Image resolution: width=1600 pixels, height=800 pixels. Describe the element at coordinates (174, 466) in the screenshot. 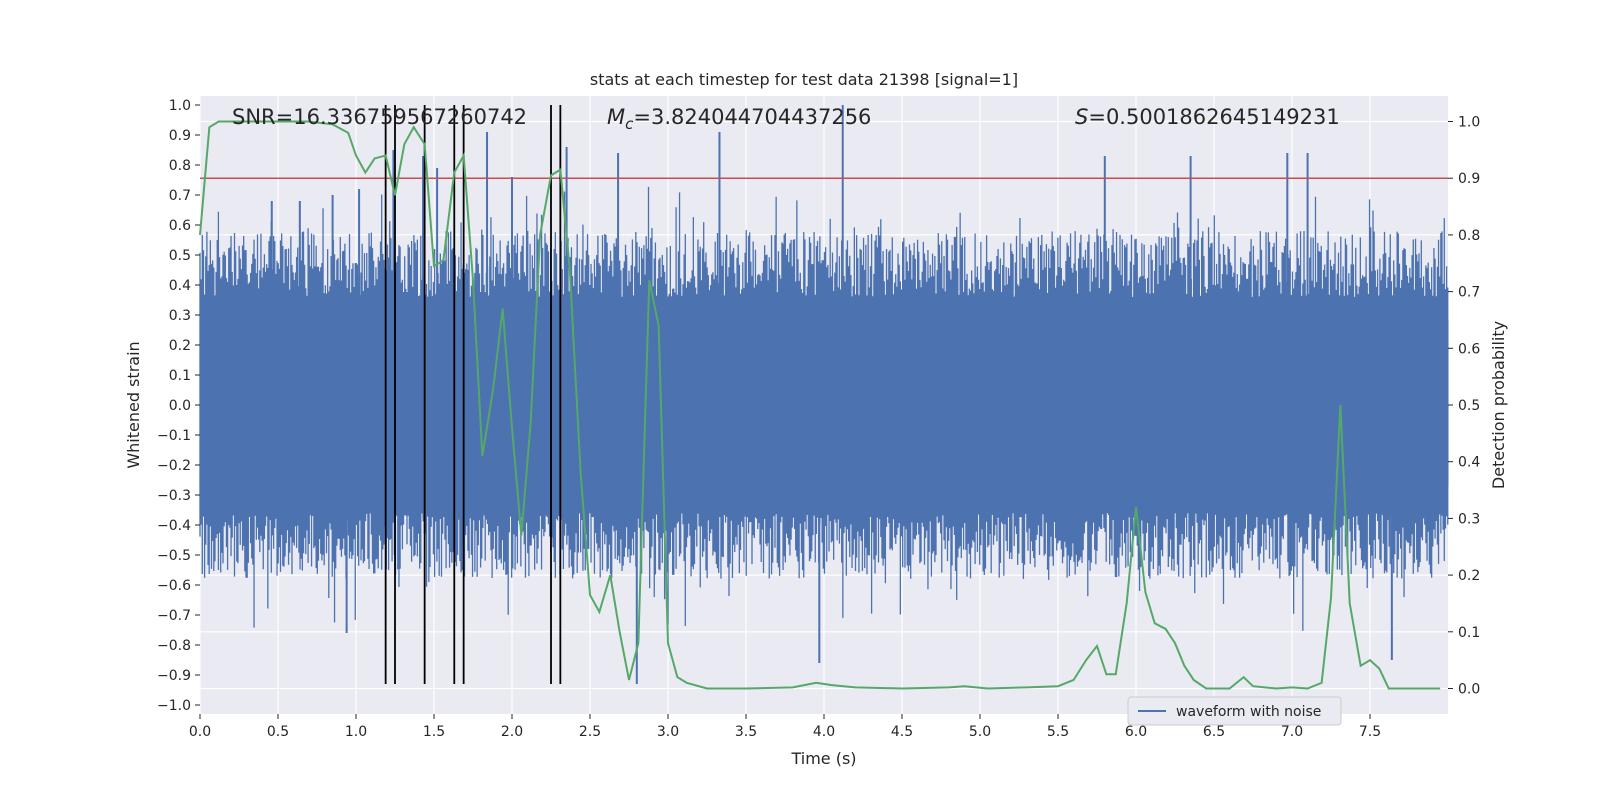

I see `y-tick-label: −0.2` at that location.